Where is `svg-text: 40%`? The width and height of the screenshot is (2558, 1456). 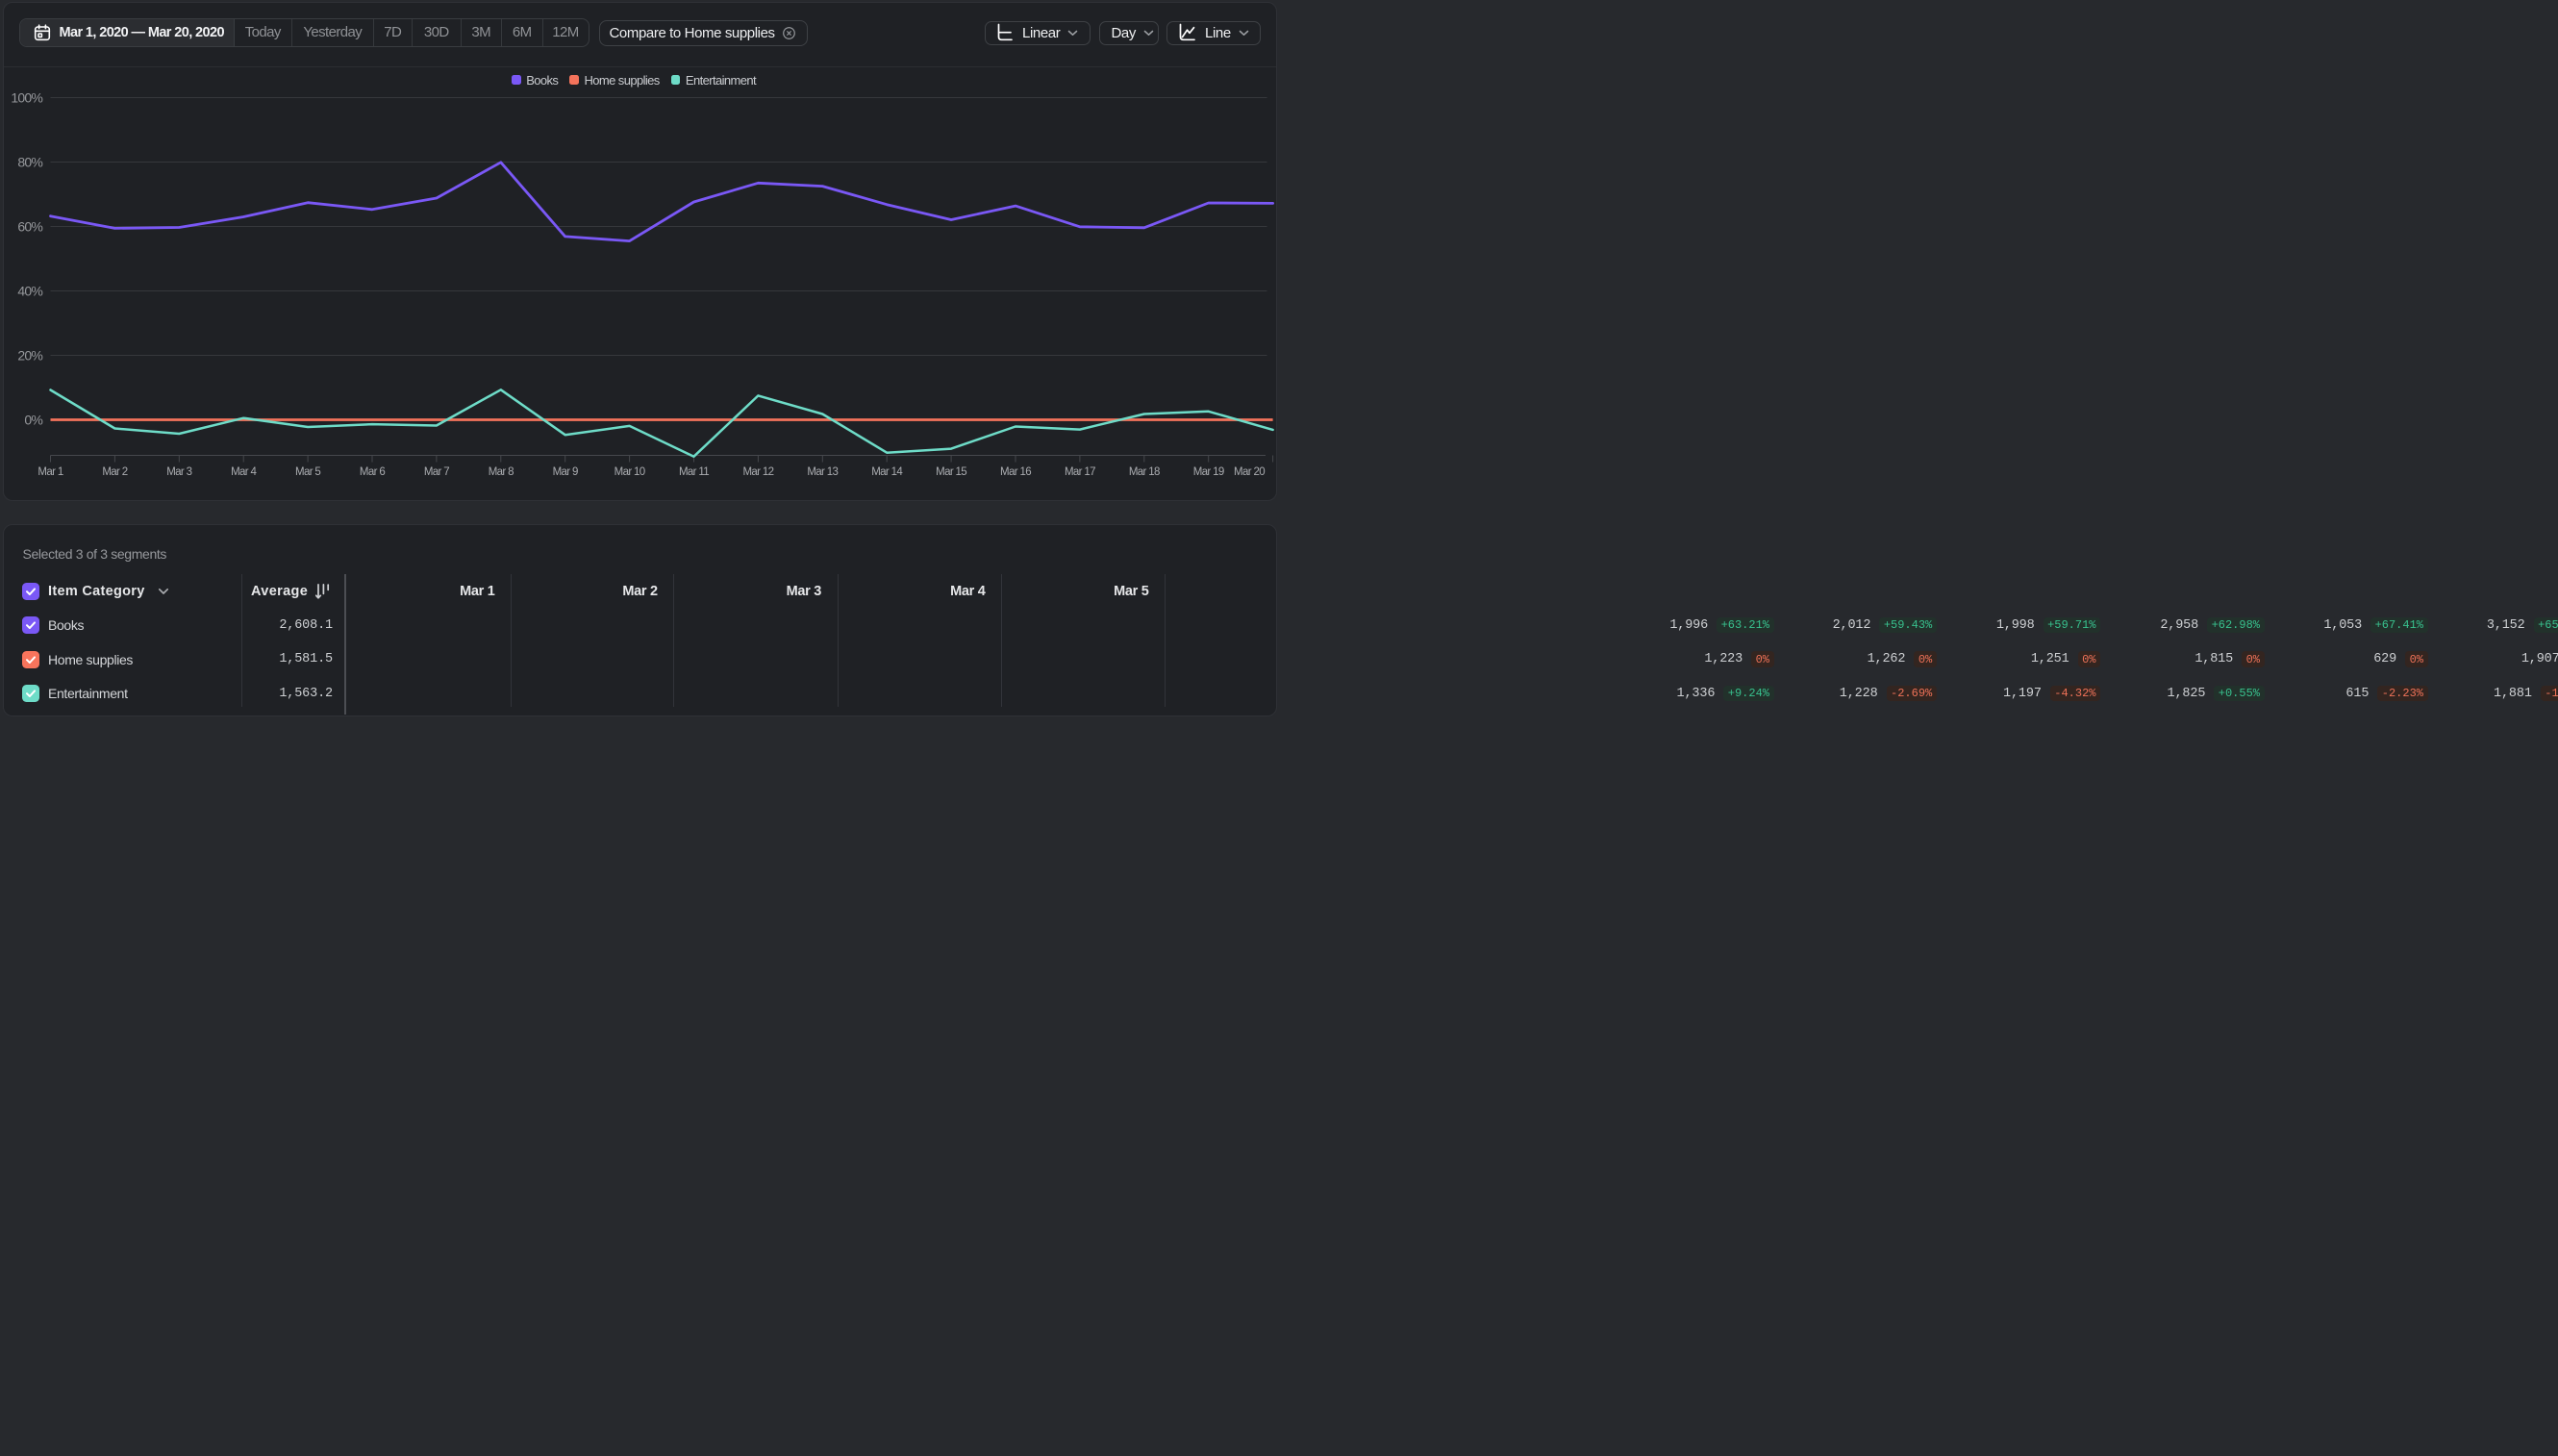
svg-text: 40% is located at coordinates (29, 291).